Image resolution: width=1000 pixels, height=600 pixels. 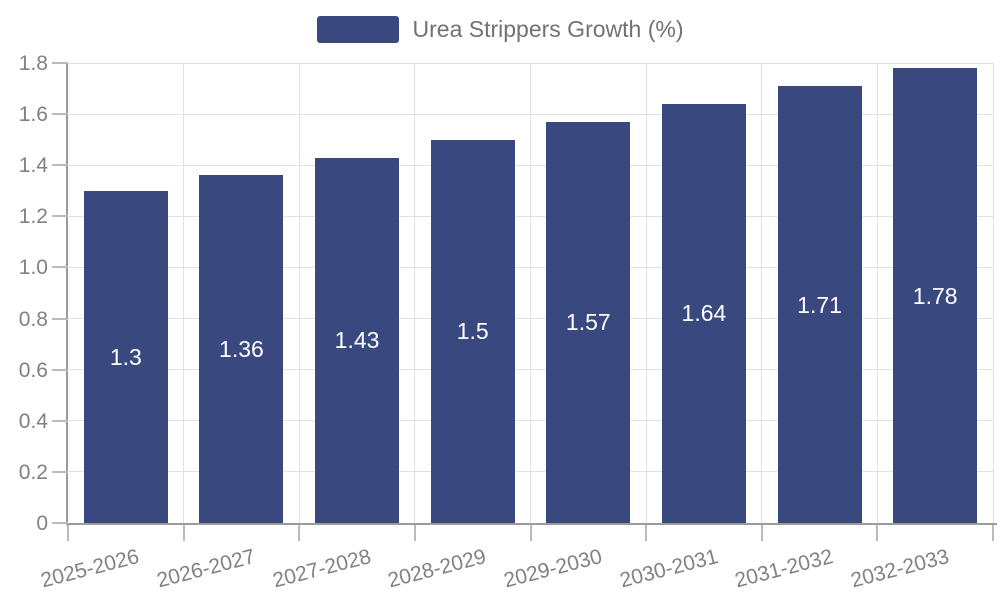 I want to click on bar-value-label: 1.78, so click(x=935, y=295).